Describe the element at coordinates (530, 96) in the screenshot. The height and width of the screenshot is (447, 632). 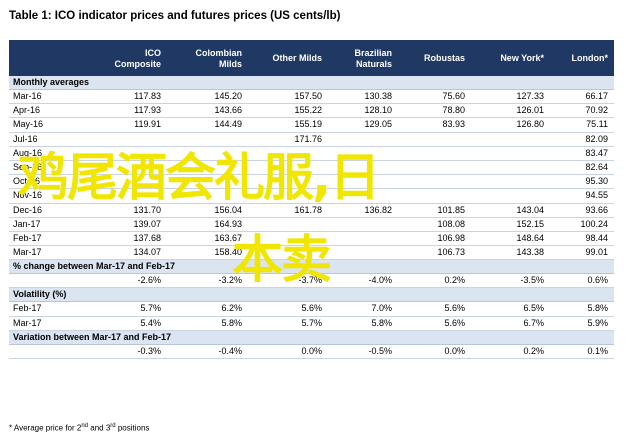
I see `table-cell: 127.33` at that location.